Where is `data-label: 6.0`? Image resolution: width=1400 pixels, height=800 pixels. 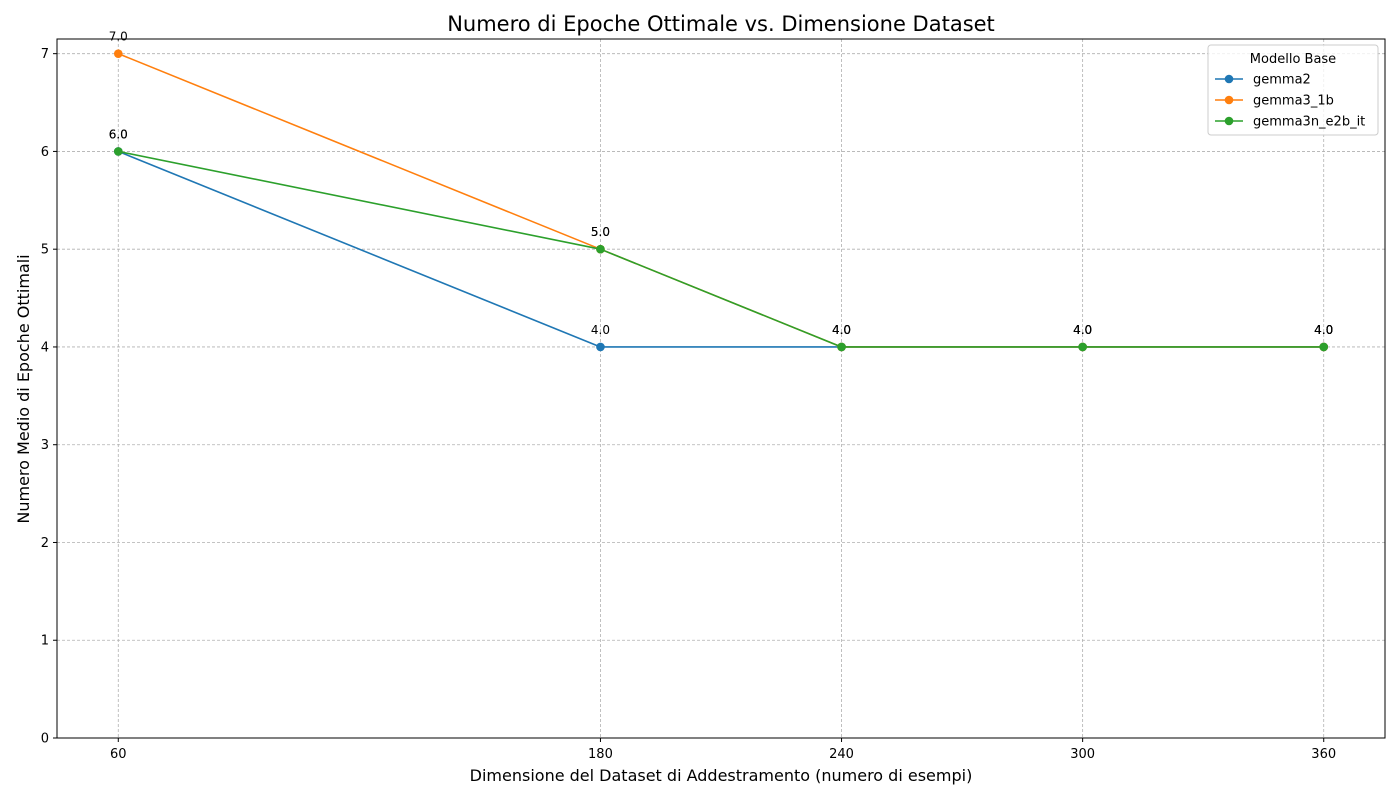 data-label: 6.0 is located at coordinates (118, 134).